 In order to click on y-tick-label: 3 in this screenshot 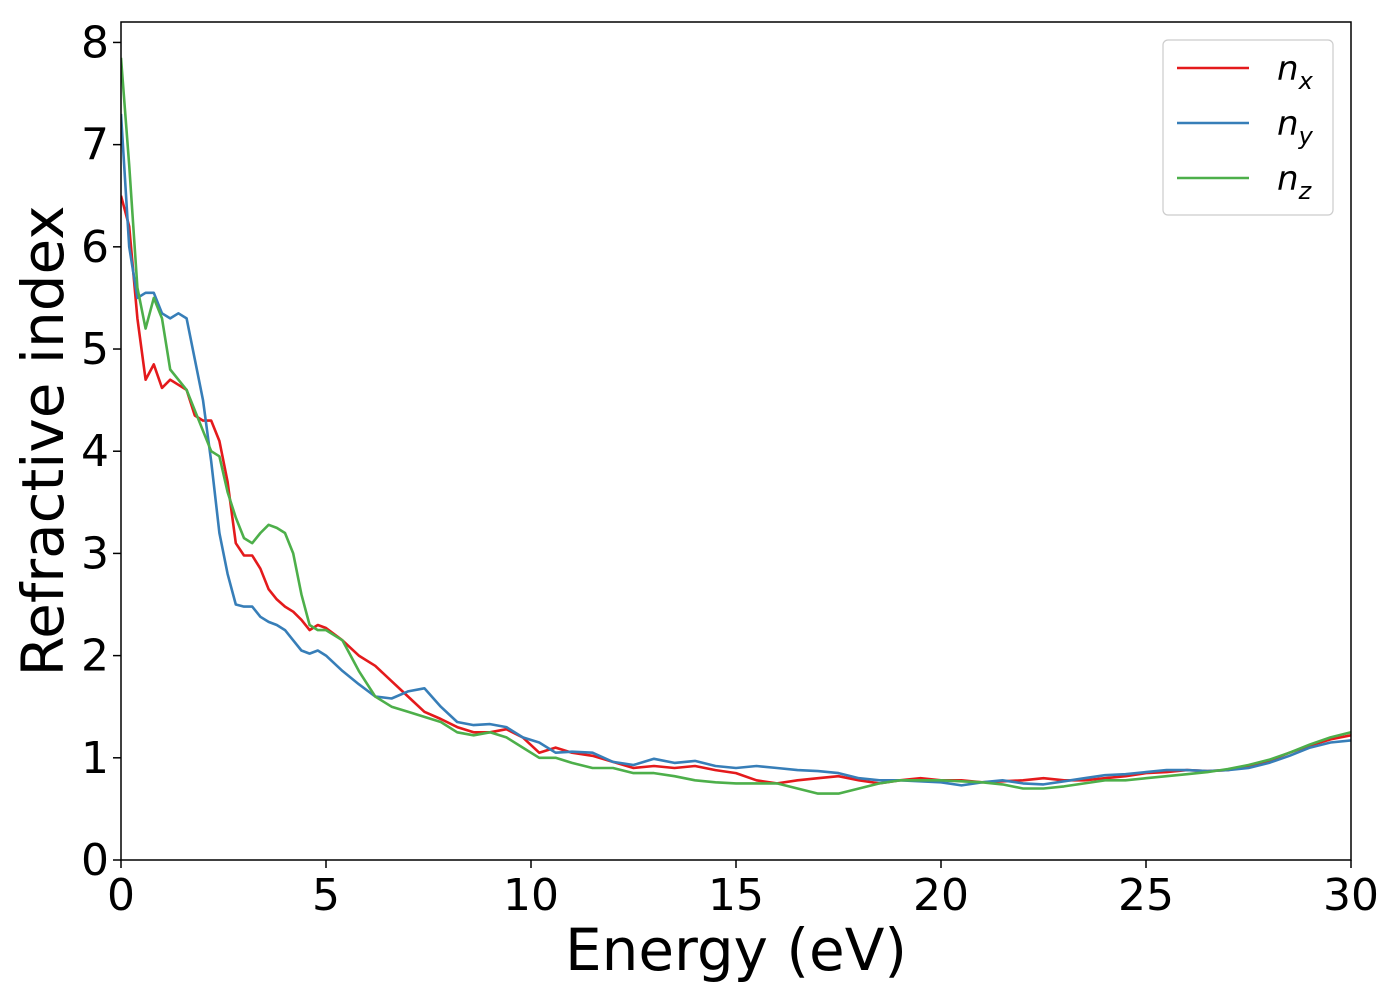, I will do `click(95, 553)`.